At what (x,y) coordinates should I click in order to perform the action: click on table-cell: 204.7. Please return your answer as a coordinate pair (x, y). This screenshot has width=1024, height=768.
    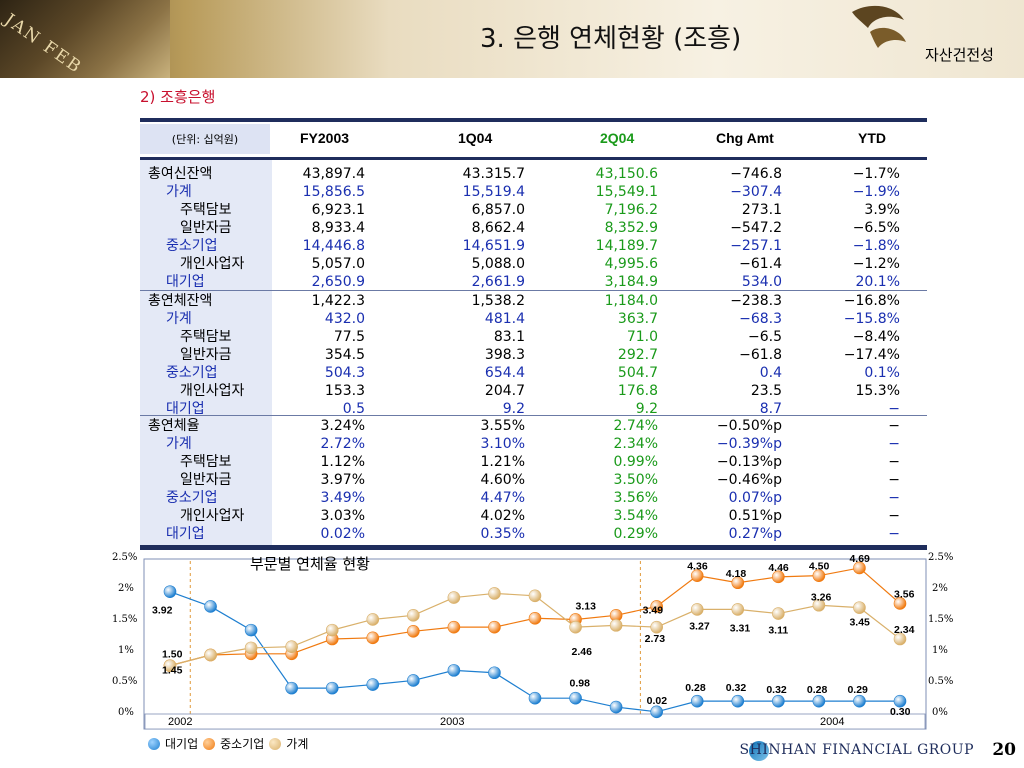
    Looking at the image, I should click on (504, 391).